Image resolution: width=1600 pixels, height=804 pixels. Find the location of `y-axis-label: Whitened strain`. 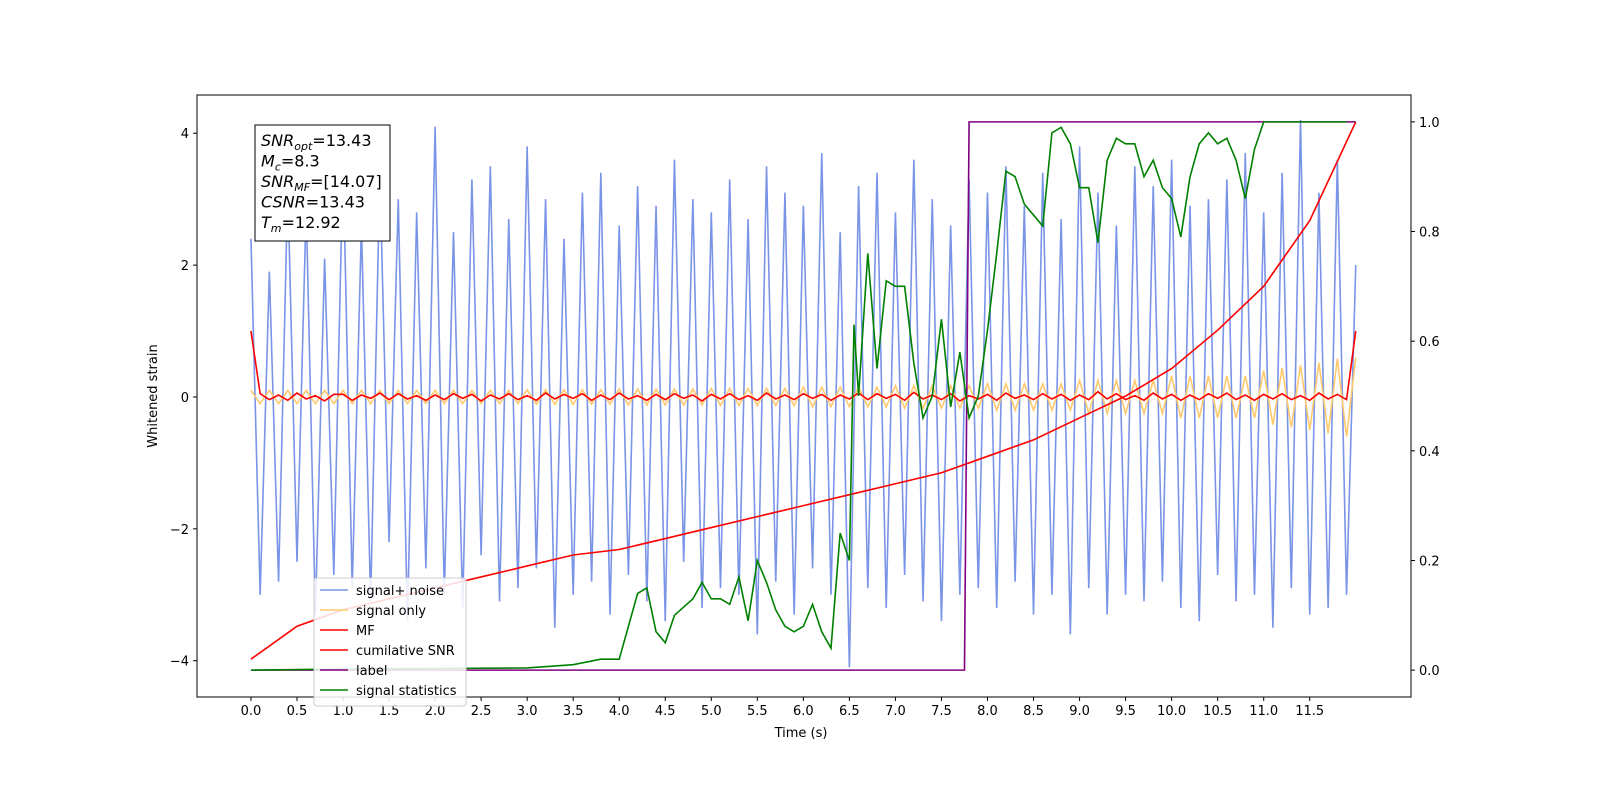

y-axis-label: Whitened strain is located at coordinates (153, 395).